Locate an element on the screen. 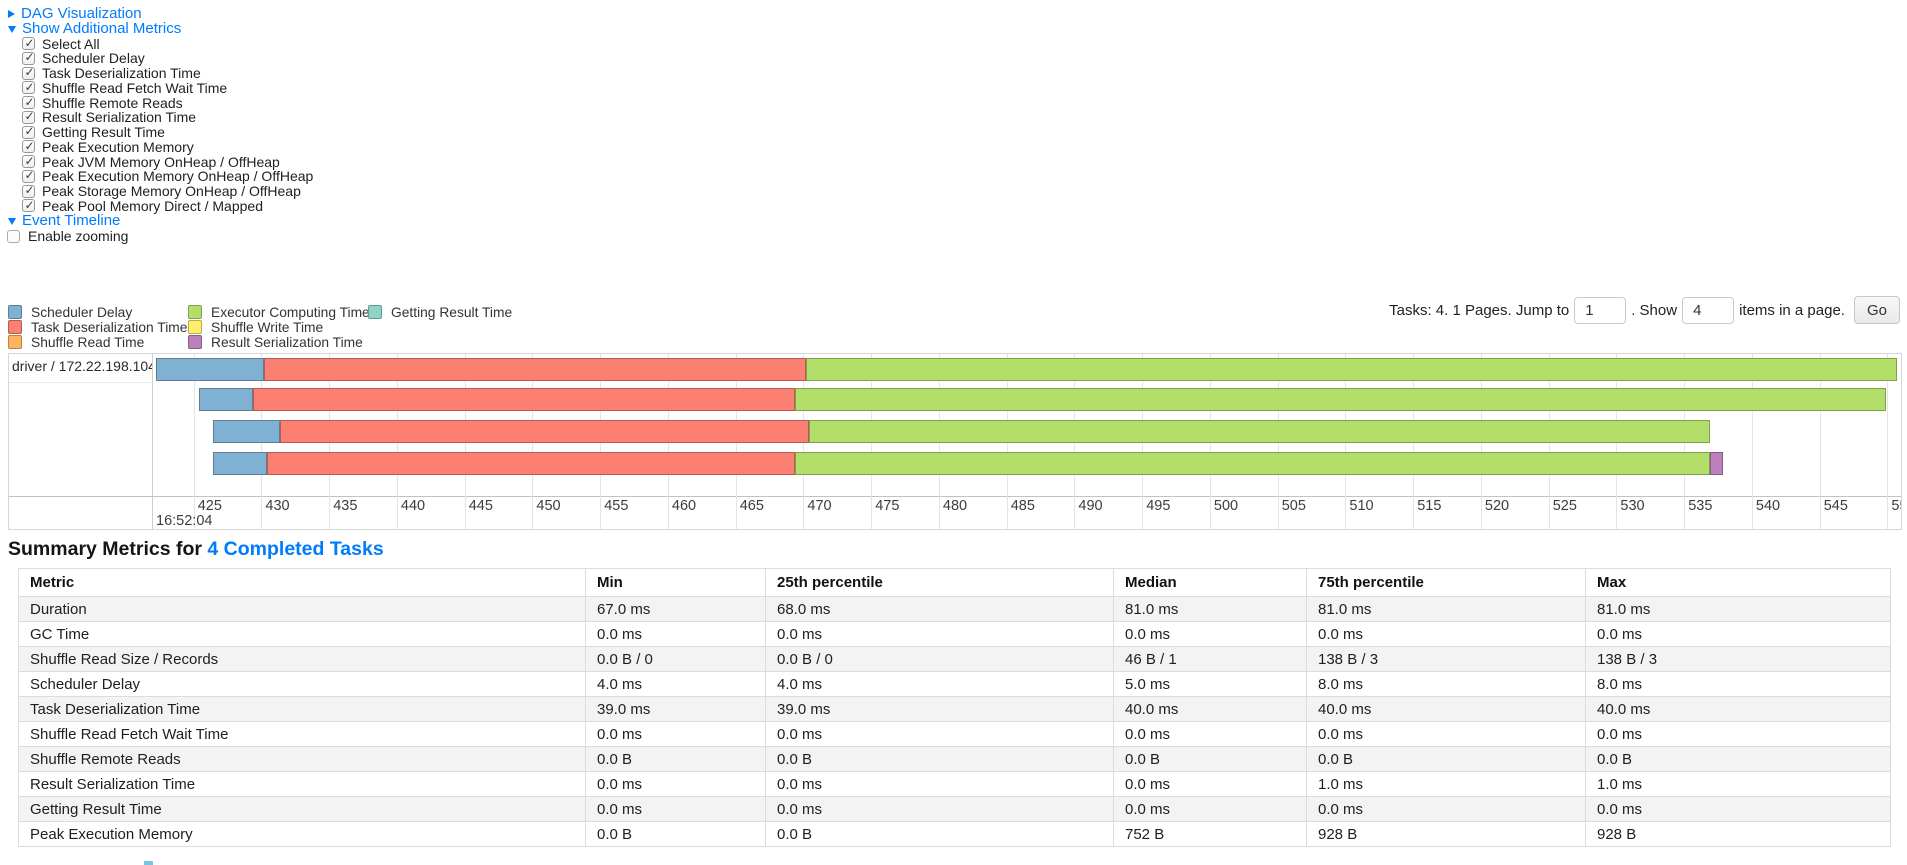 This screenshot has width=1907, height=865. task-bar-segment-result_serialization is located at coordinates (1716, 463).